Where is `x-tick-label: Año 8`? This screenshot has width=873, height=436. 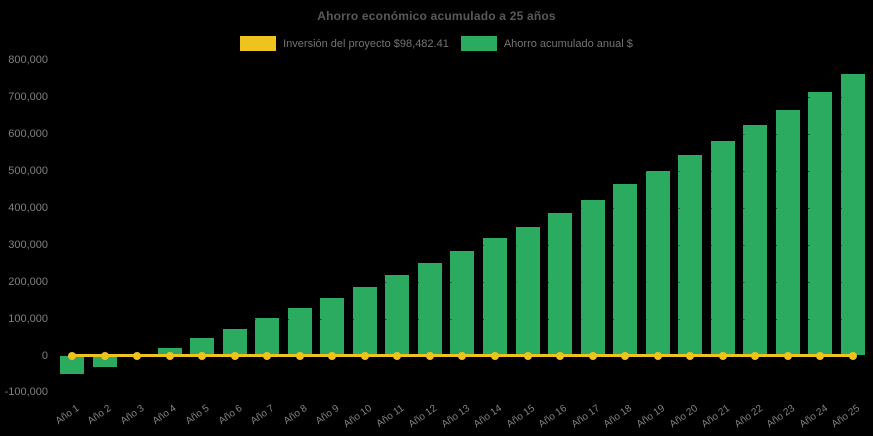
x-tick-label: Año 8 is located at coordinates (295, 415).